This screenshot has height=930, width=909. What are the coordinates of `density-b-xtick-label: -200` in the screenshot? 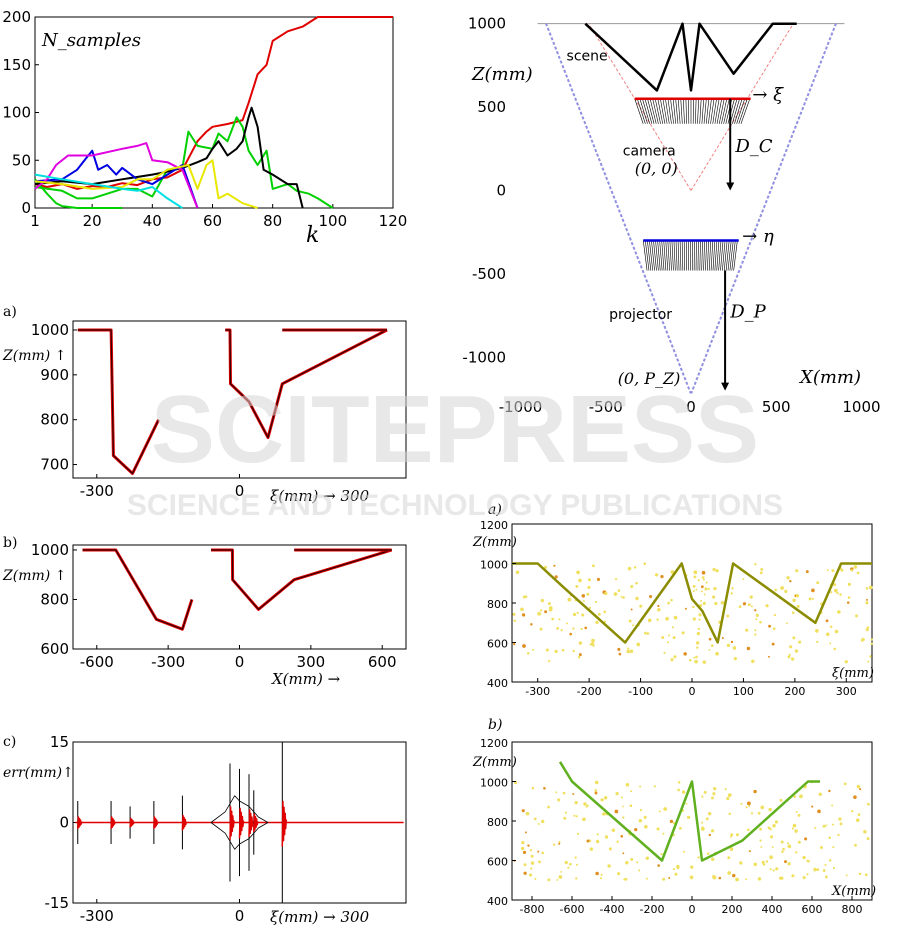 It's located at (652, 909).